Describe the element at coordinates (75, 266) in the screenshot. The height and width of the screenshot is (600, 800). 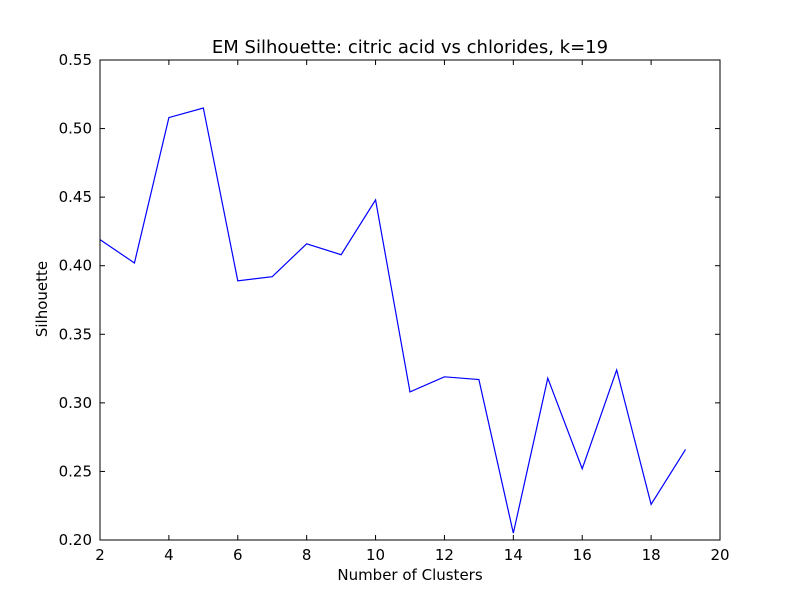
I see `y-tick-label: 0.40` at that location.